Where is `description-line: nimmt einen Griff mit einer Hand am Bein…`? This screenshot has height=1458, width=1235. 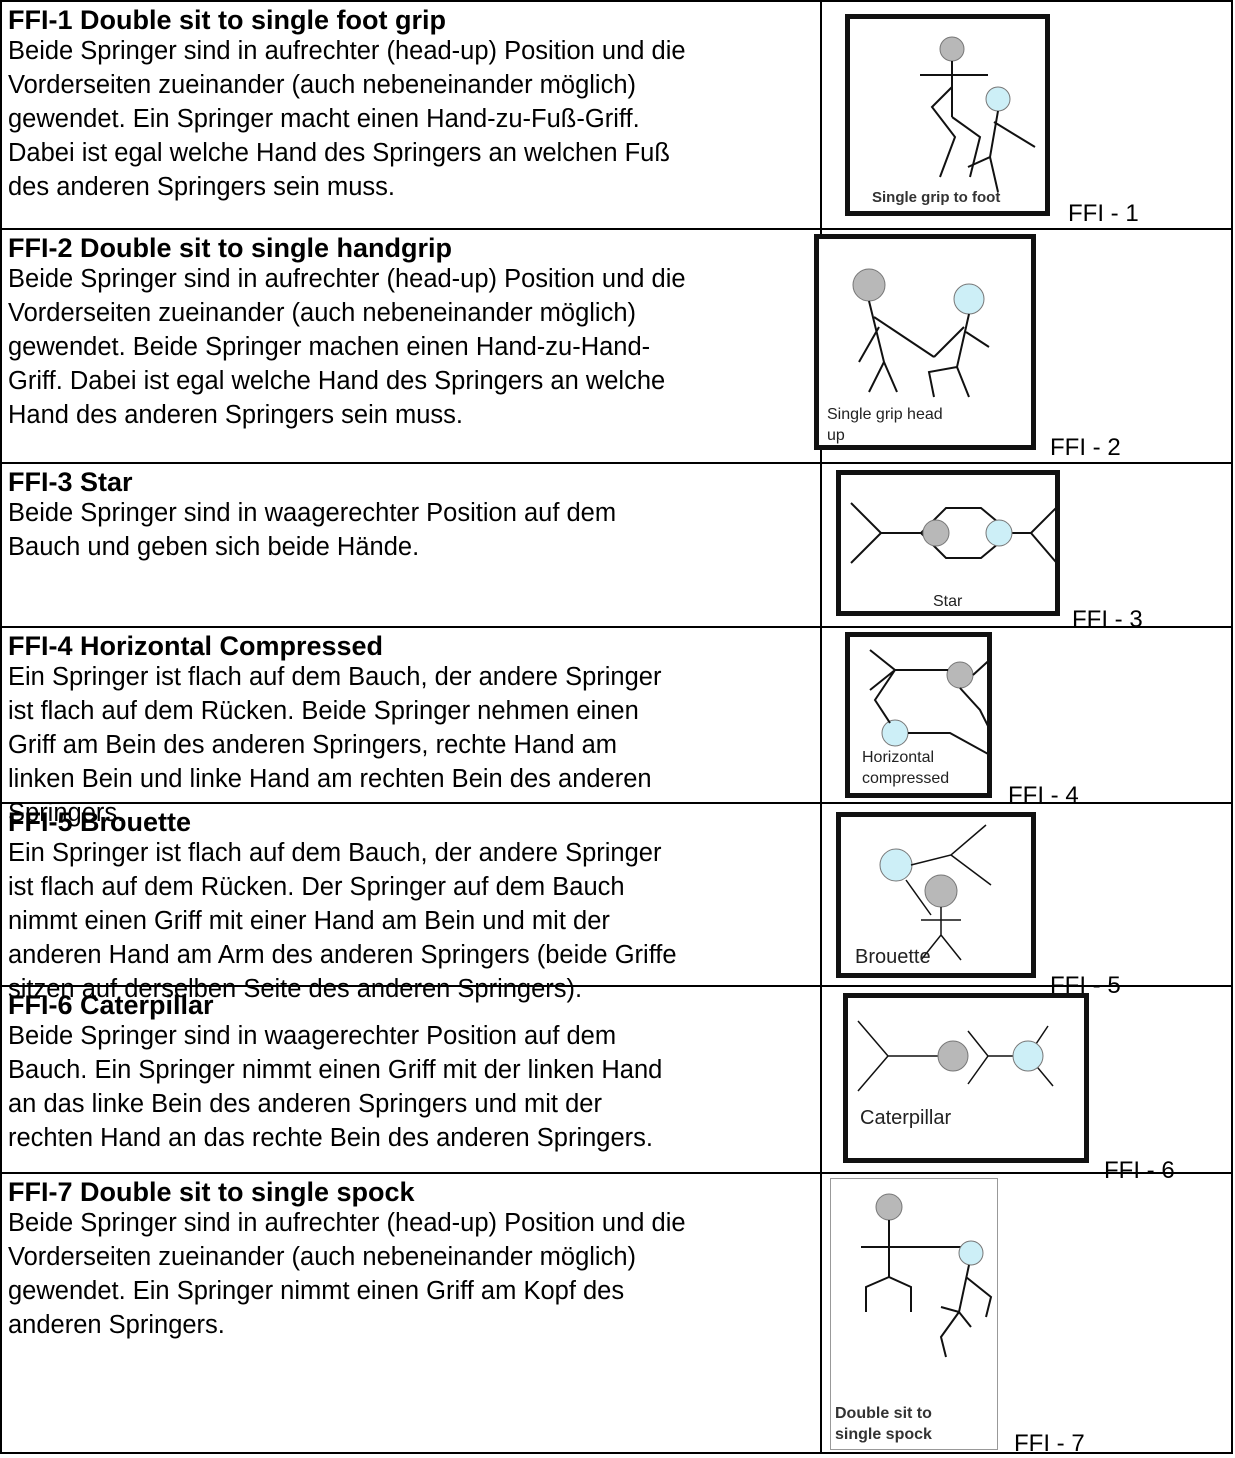 description-line: nimmt einen Griff mit einer Hand am Bein… is located at coordinates (309, 921).